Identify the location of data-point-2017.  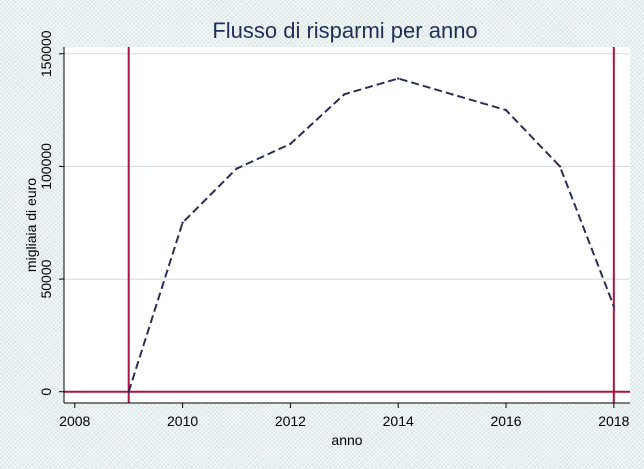
(560, 166).